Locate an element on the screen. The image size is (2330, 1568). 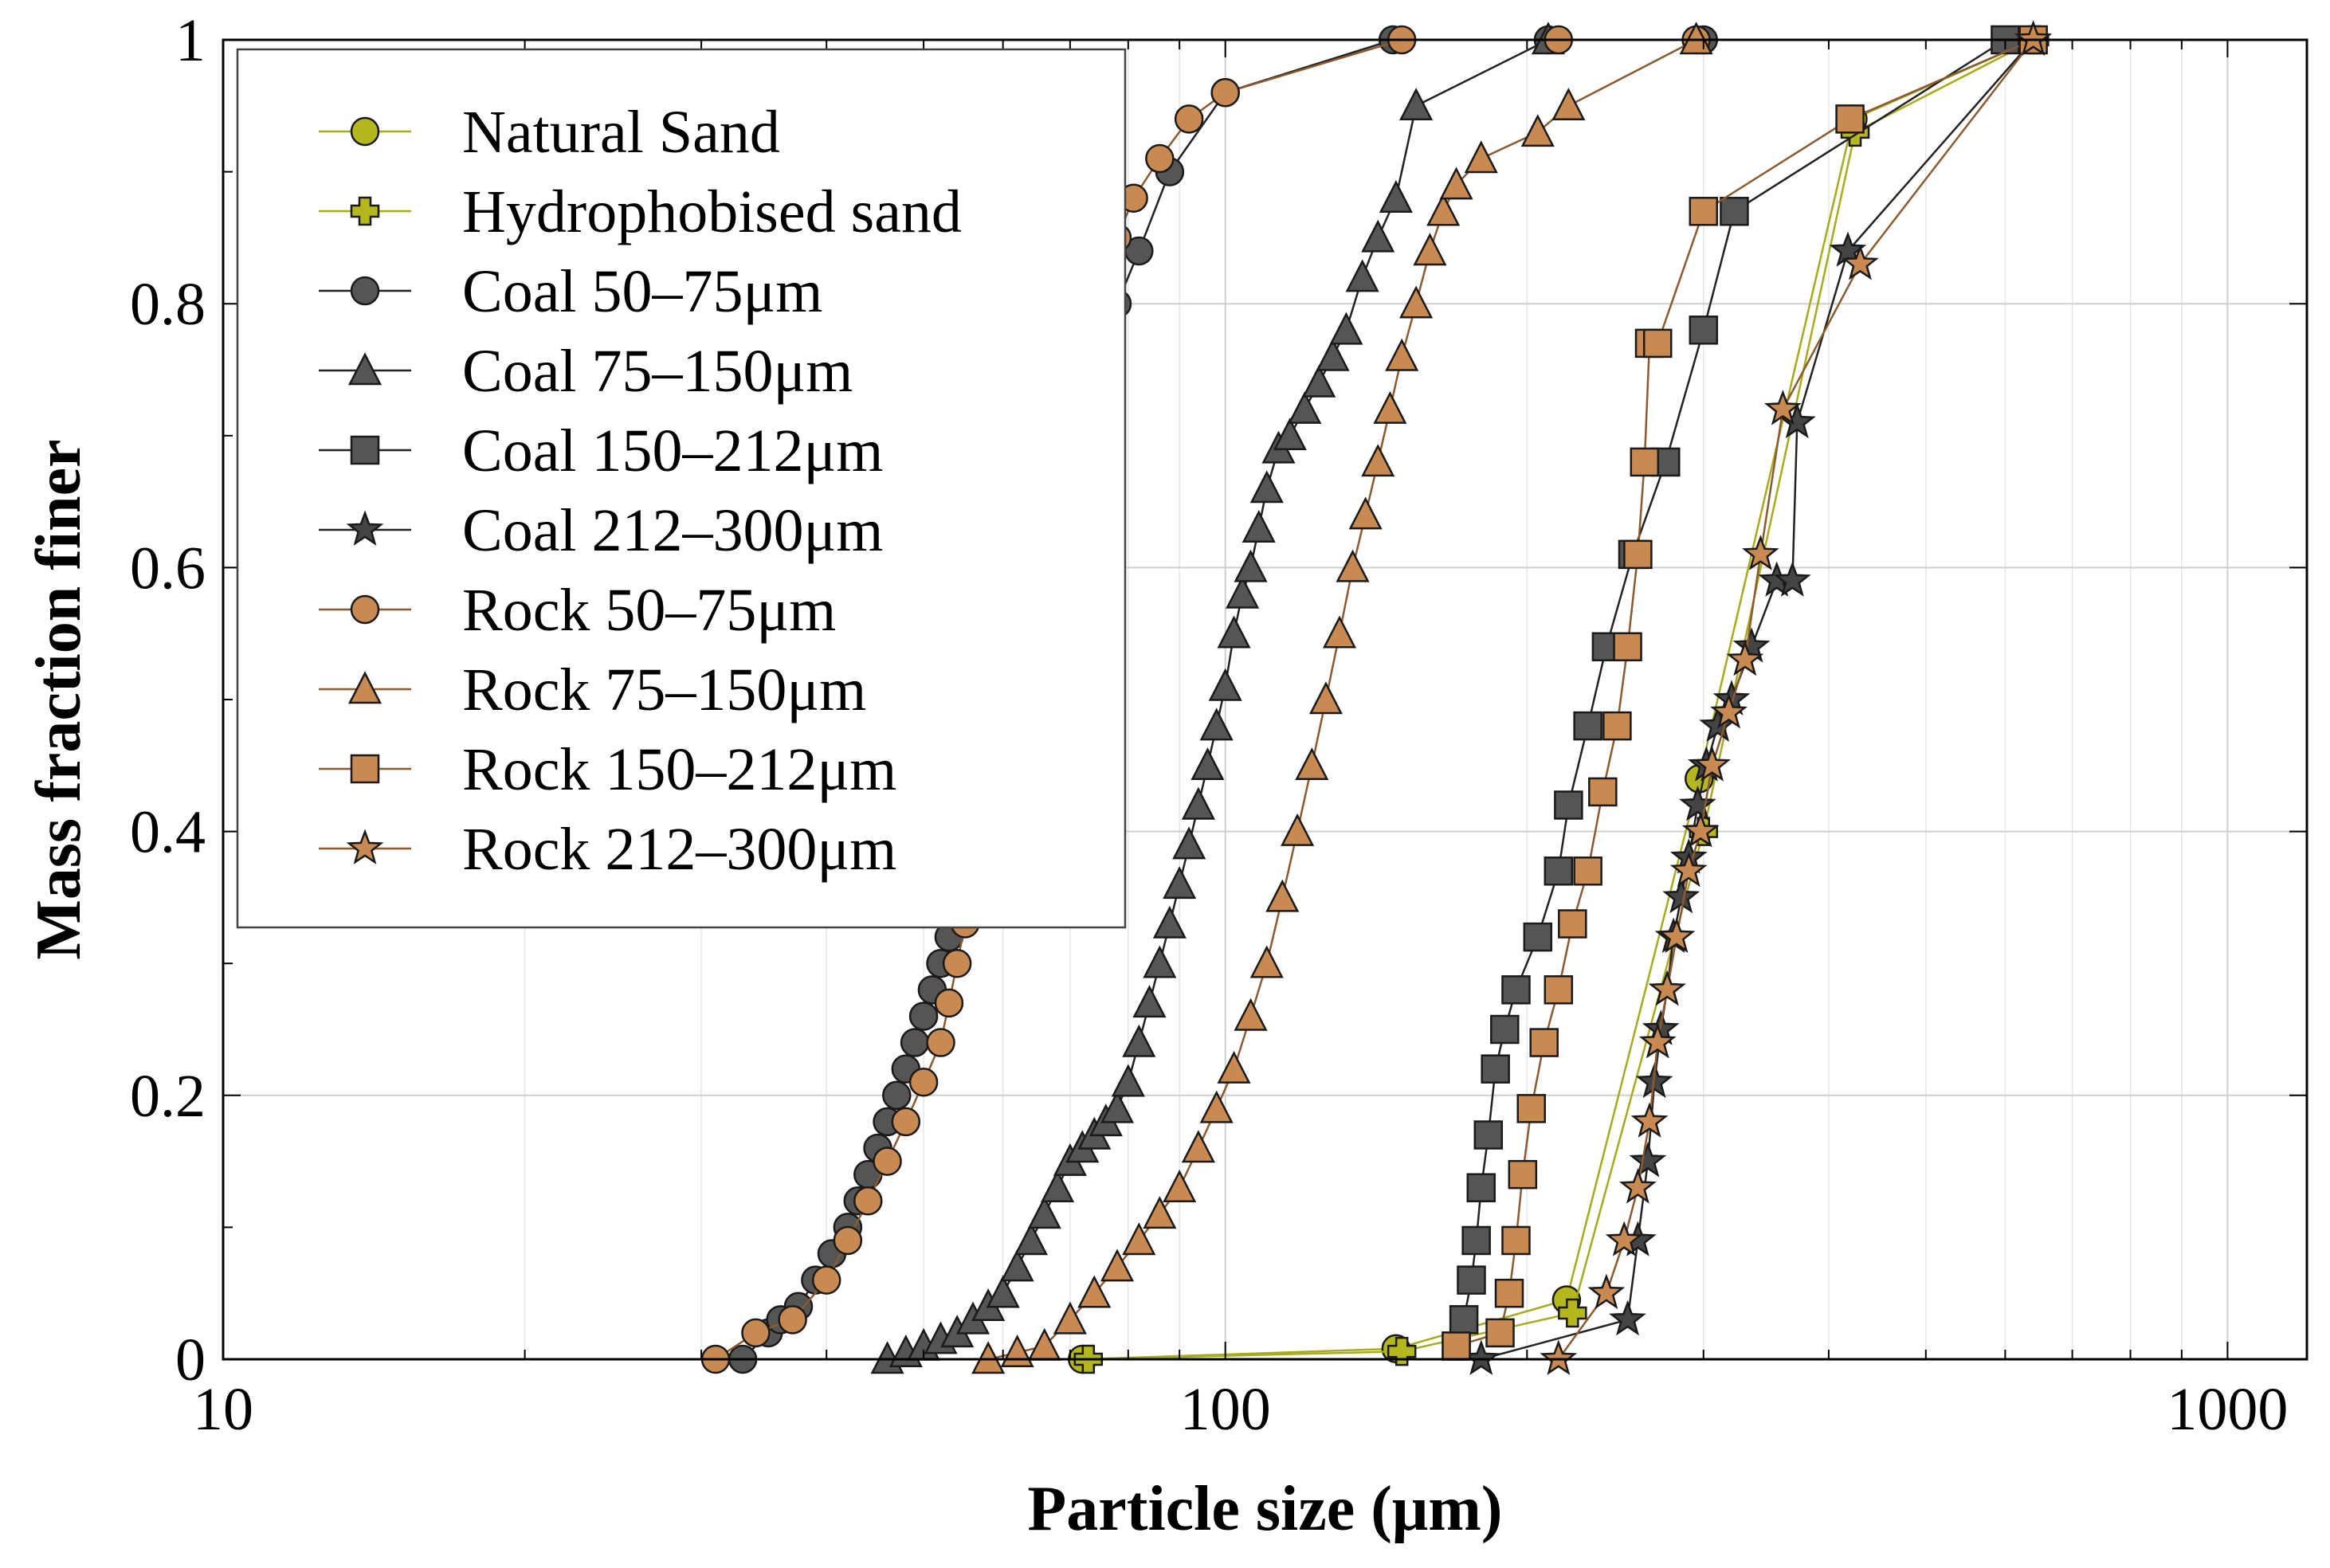
x-tick-label: 10 is located at coordinates (223, 1409).